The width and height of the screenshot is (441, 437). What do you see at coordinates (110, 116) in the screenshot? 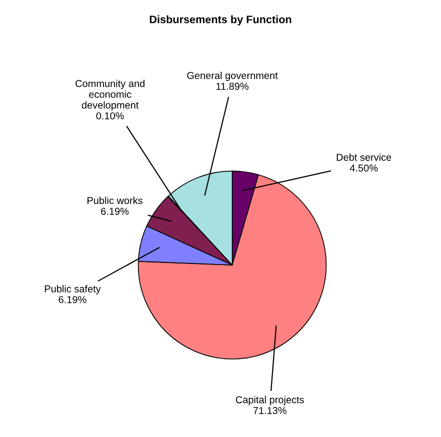
I see `data-label: 0.10%` at bounding box center [110, 116].